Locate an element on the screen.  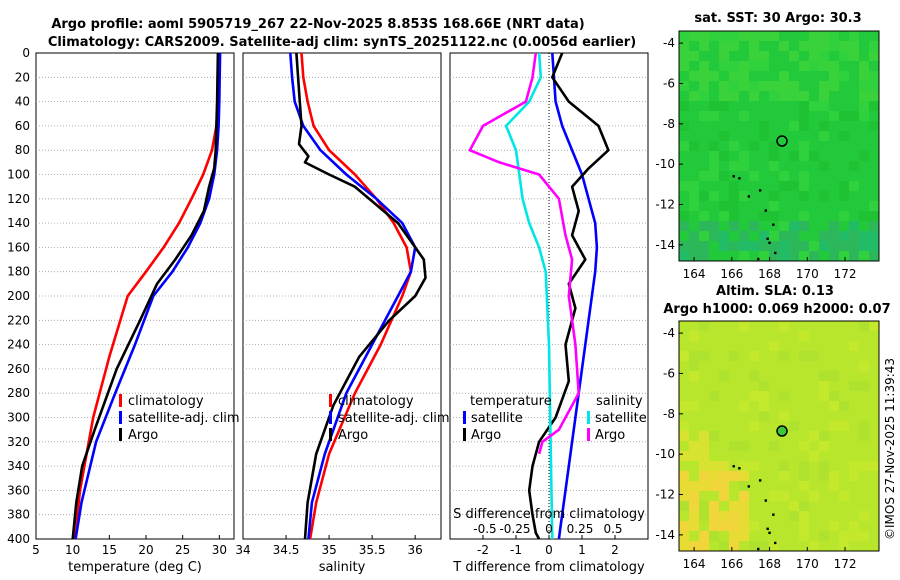
s-difference-x-label: S difference from climatology is located at coordinates (549, 514).